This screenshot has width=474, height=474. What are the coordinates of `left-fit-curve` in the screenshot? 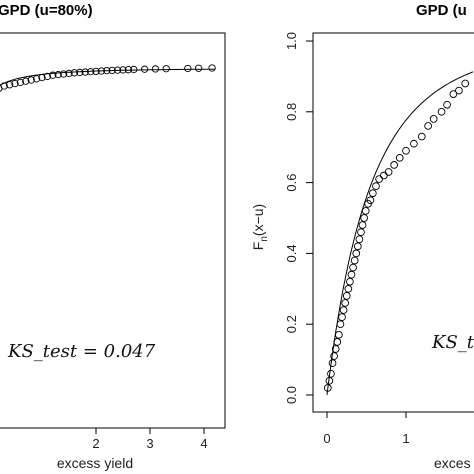 It's located at (107, 77).